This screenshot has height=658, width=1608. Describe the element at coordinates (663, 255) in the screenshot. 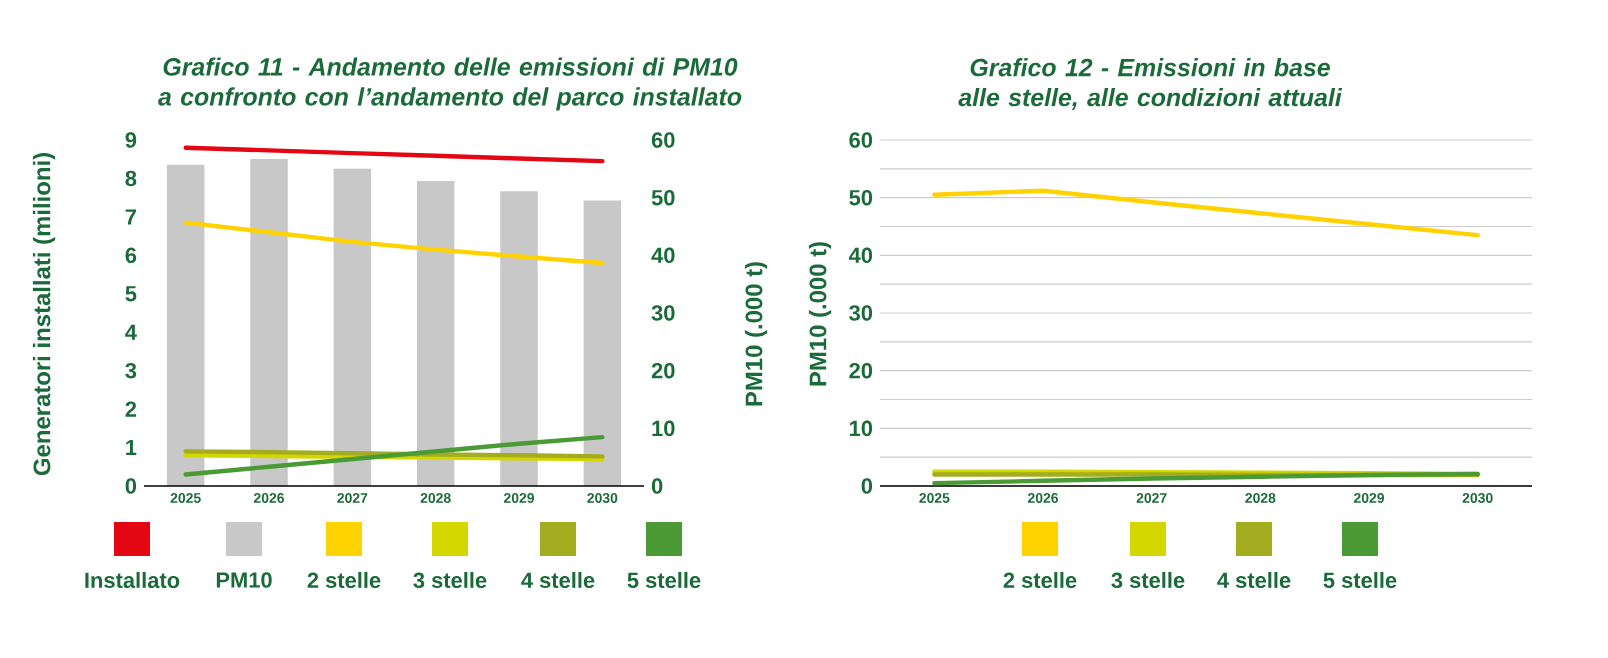

I see `y2-tick-label: 40` at that location.